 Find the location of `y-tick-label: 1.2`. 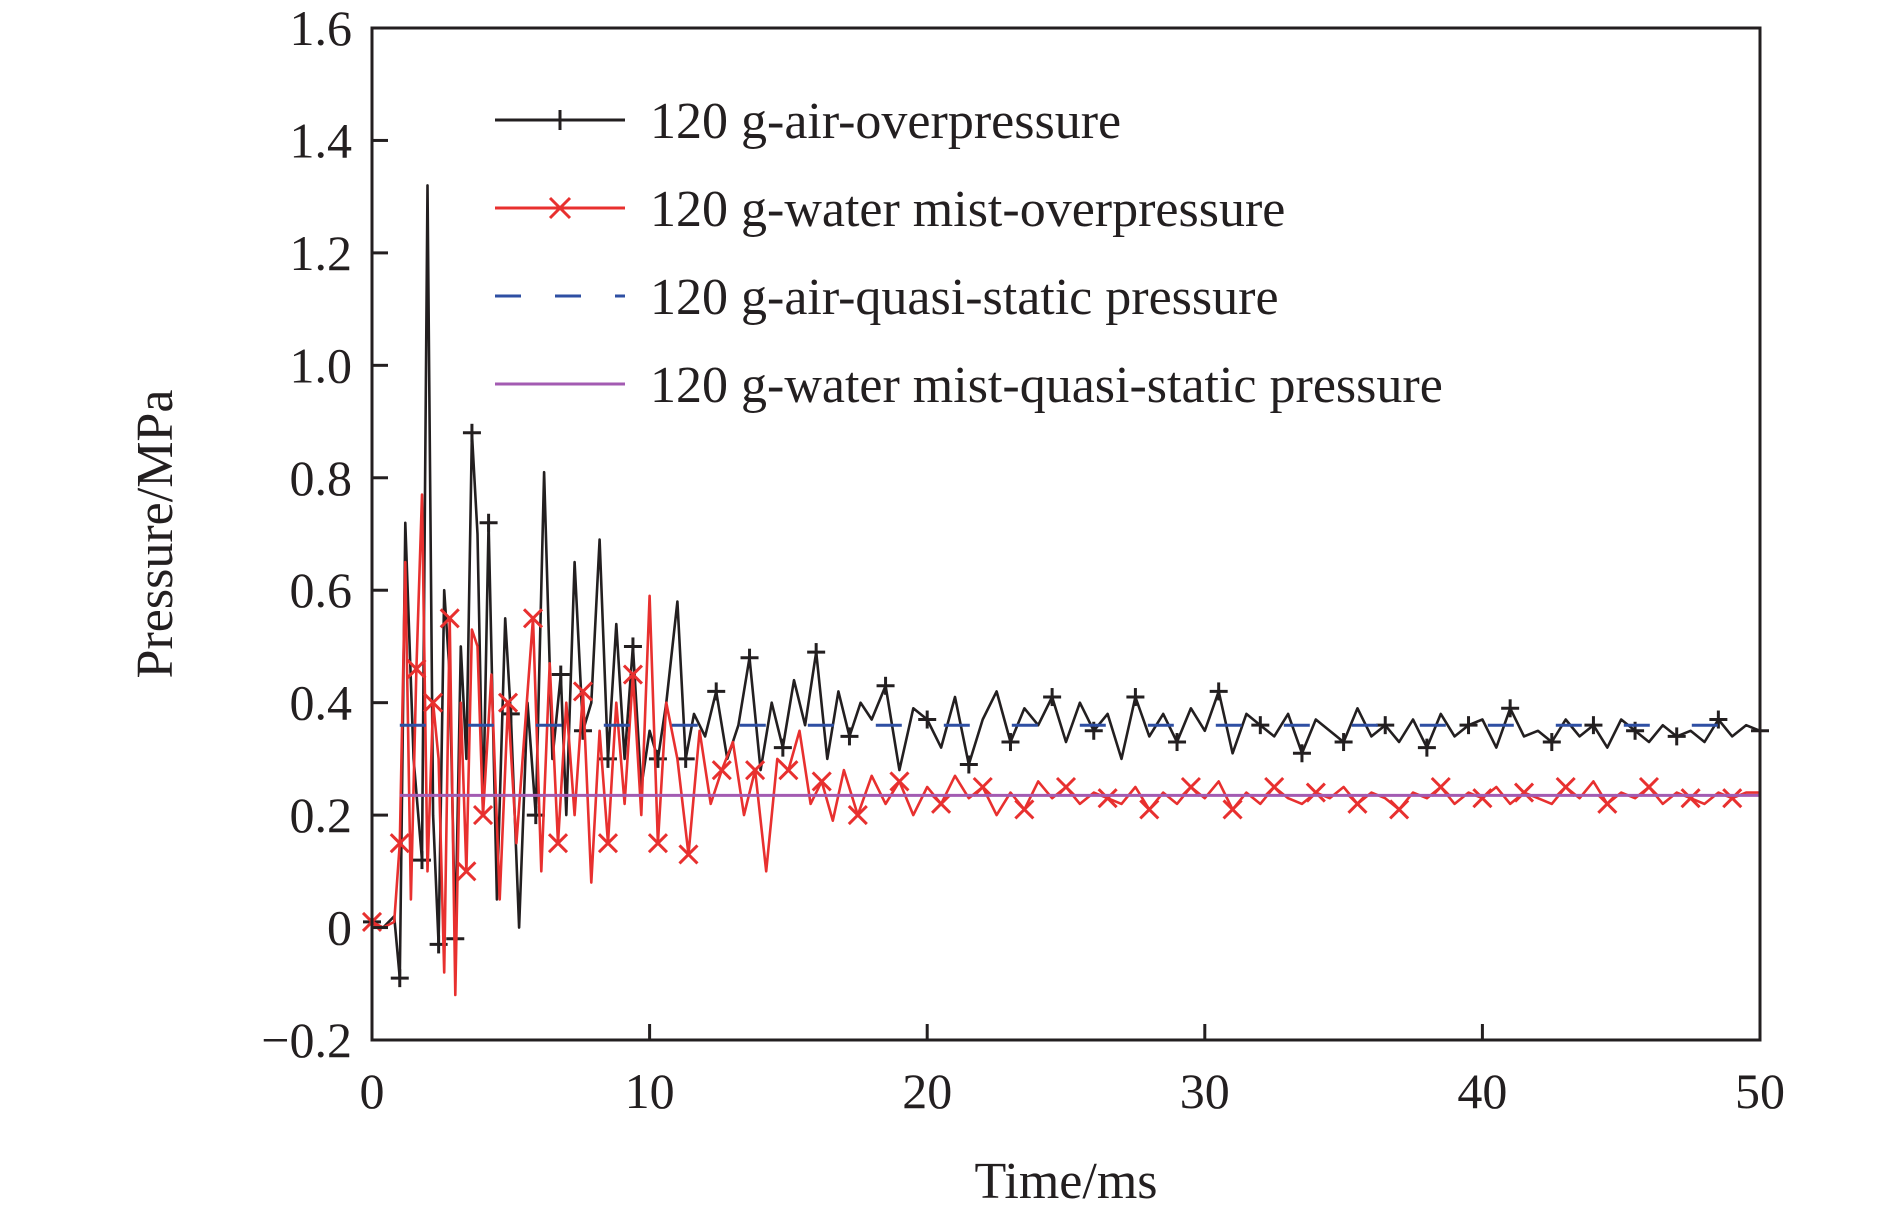

y-tick-label: 1.2 is located at coordinates (321, 253).